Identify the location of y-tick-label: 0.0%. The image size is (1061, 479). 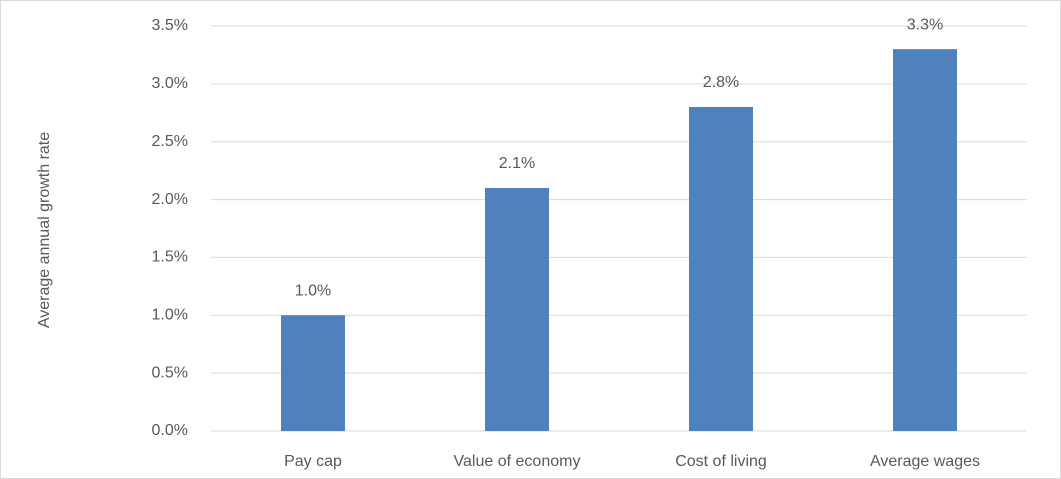
(170, 430).